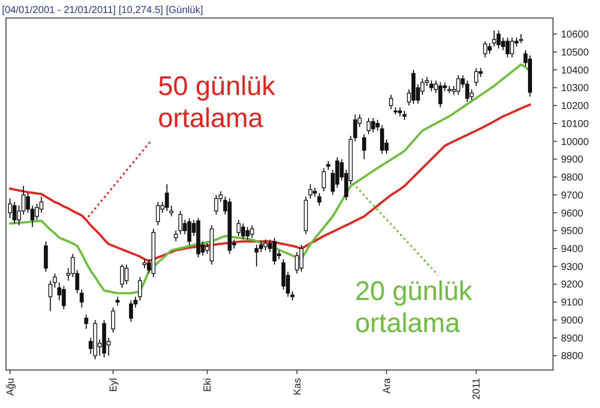 The width and height of the screenshot is (600, 408). What do you see at coordinates (572, 320) in the screenshot?
I see `y-tick-label: 9000` at bounding box center [572, 320].